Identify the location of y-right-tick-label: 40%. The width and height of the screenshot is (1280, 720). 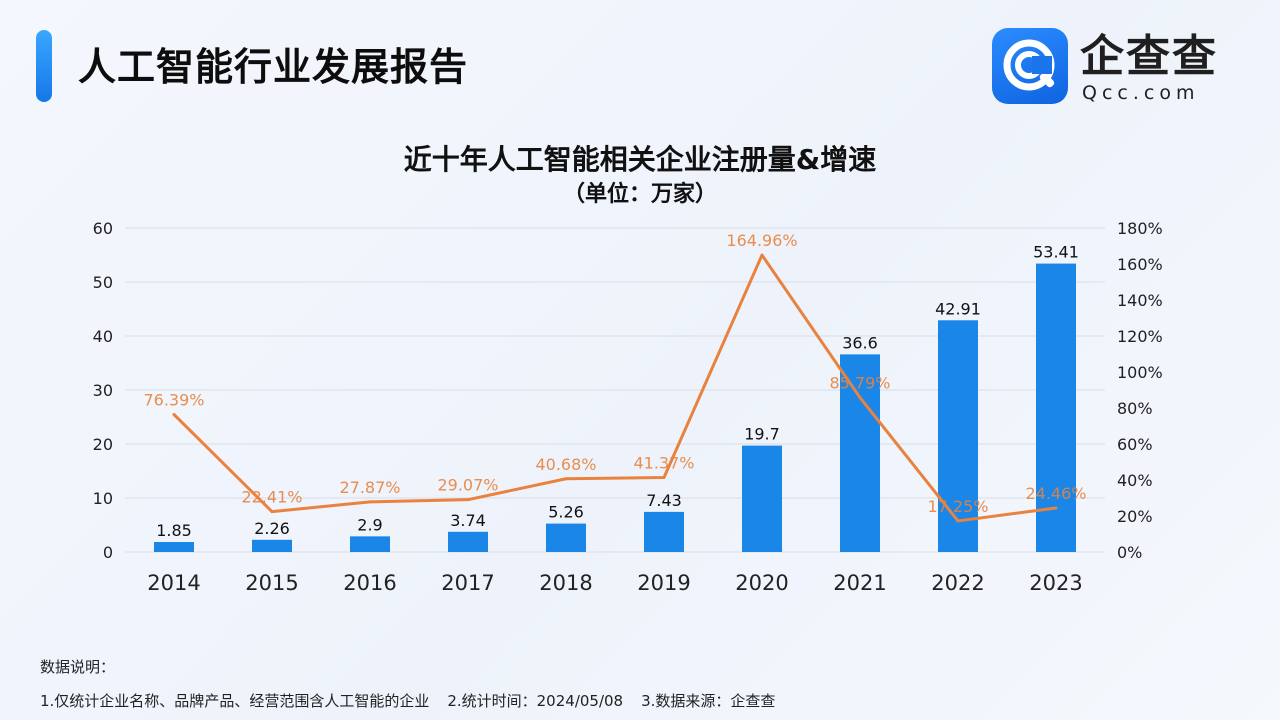
(1135, 480).